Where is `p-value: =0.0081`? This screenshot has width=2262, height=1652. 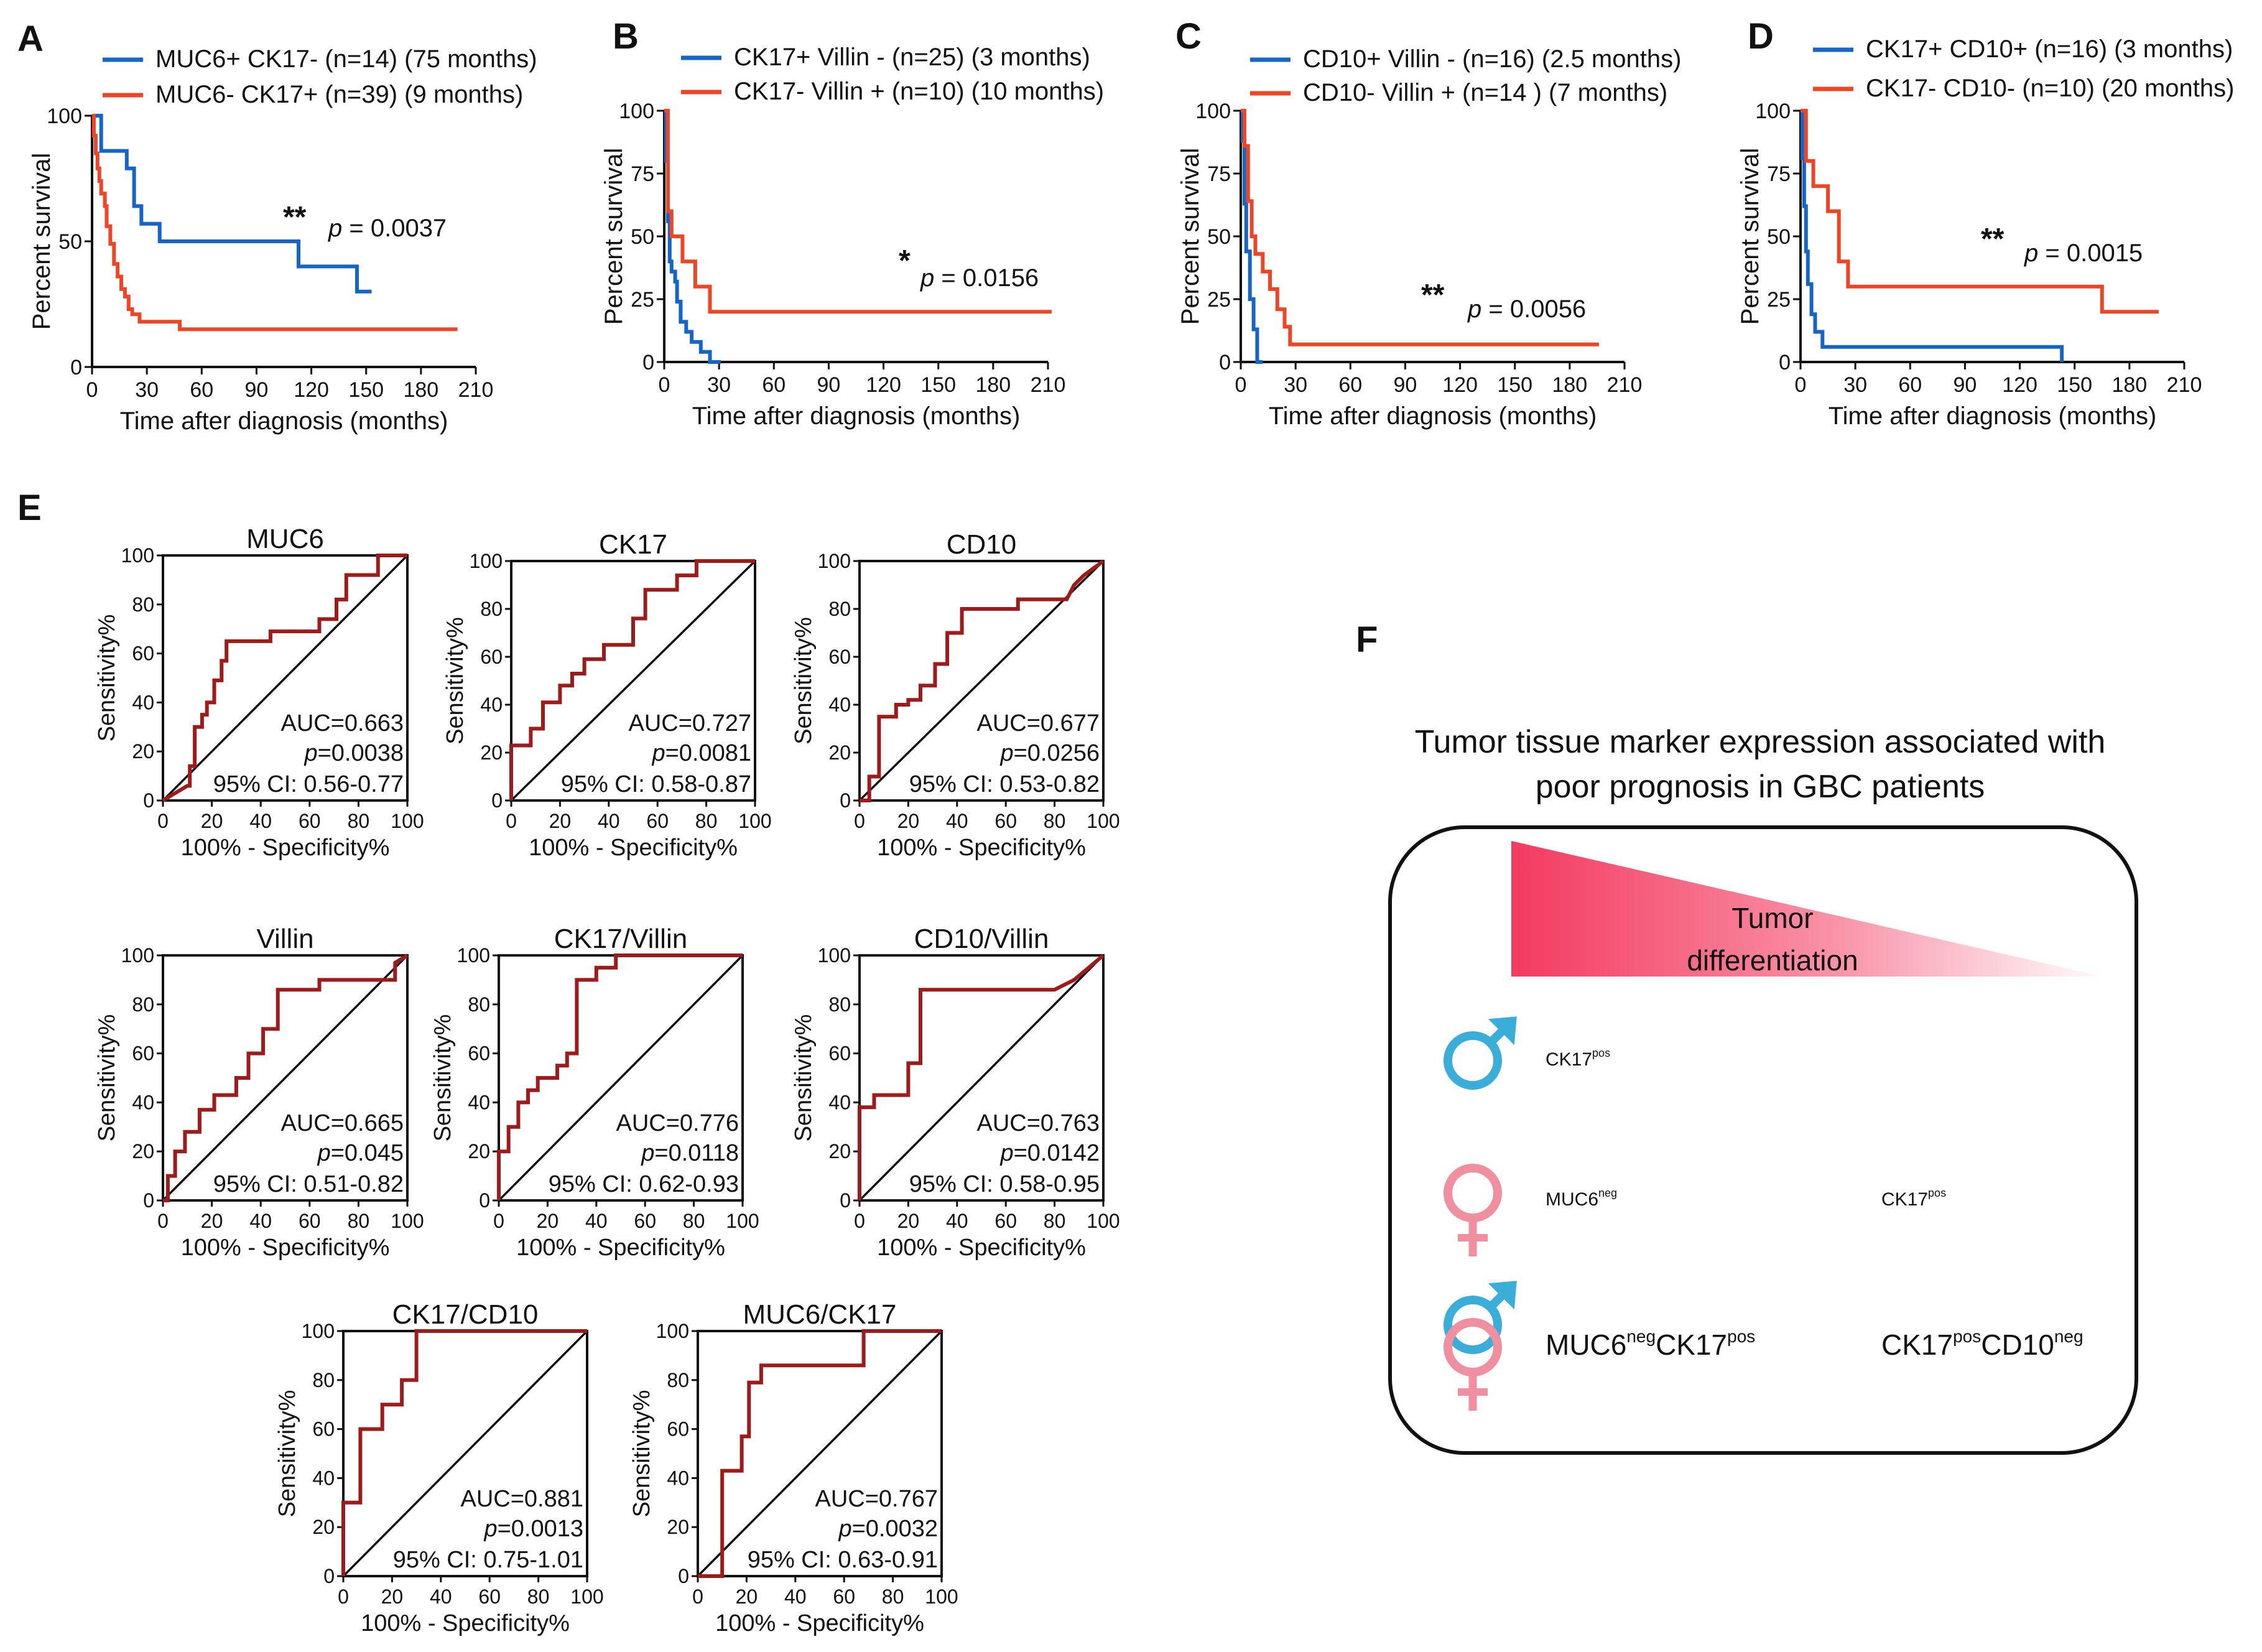
p-value: =0.0081 is located at coordinates (708, 753).